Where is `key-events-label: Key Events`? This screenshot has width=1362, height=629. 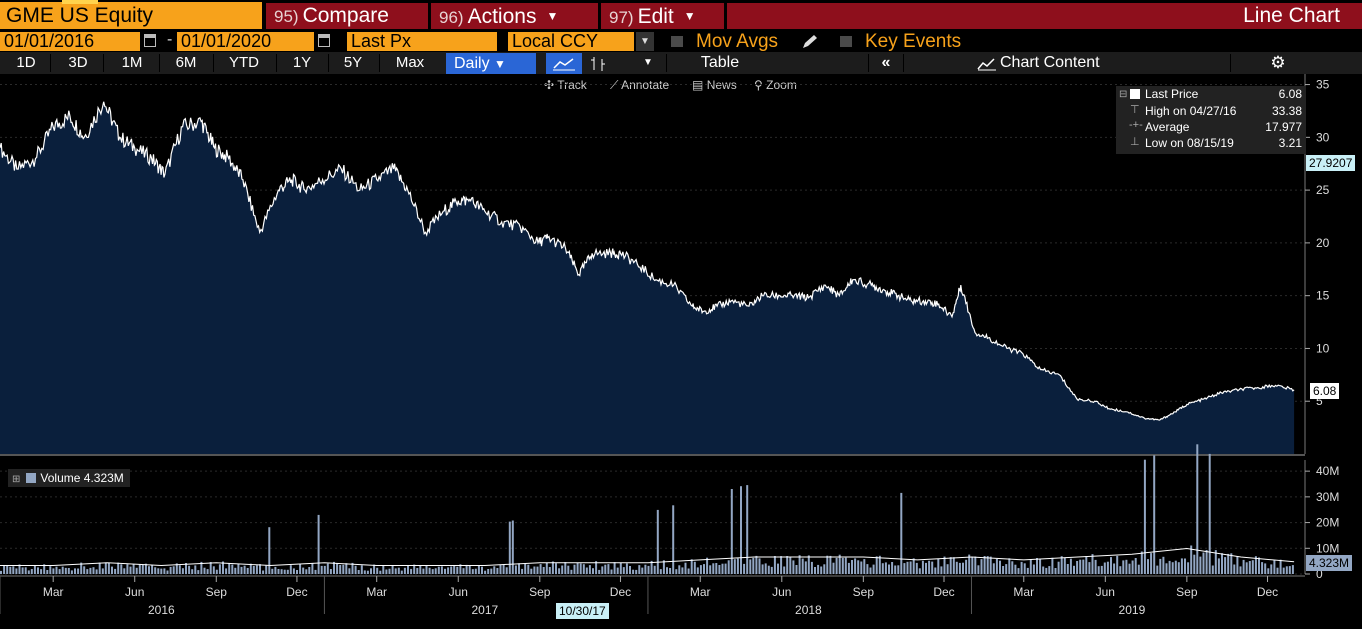 key-events-label: Key Events is located at coordinates (913, 41).